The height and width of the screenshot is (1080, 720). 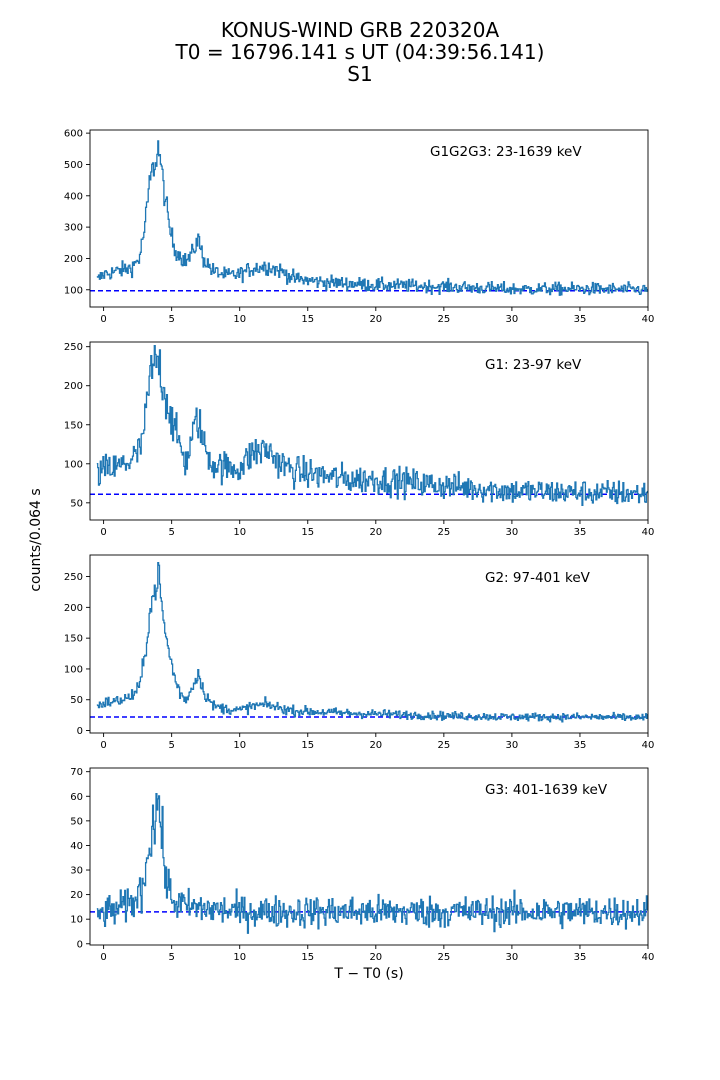 I want to click on y-tick-label: 300, so click(x=73, y=228).